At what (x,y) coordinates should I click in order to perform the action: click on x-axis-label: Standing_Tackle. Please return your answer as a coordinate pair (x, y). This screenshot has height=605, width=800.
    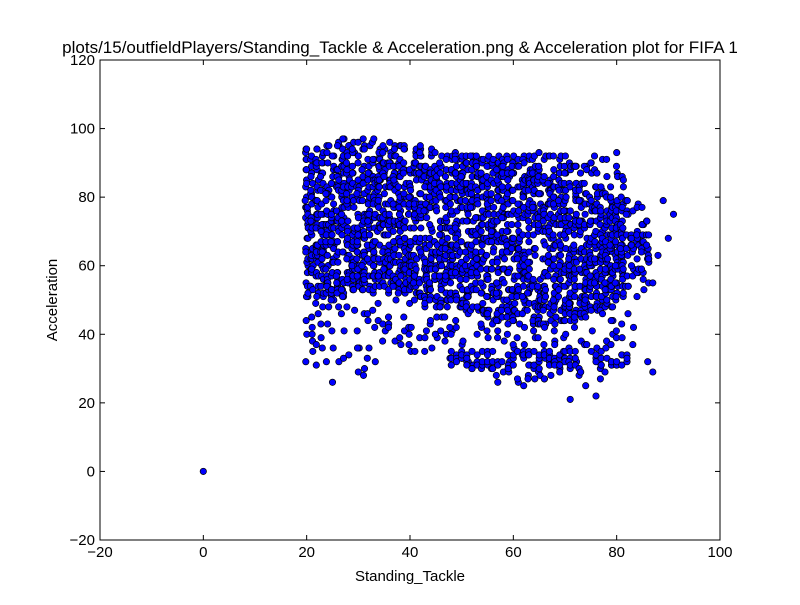
    Looking at the image, I should click on (410, 576).